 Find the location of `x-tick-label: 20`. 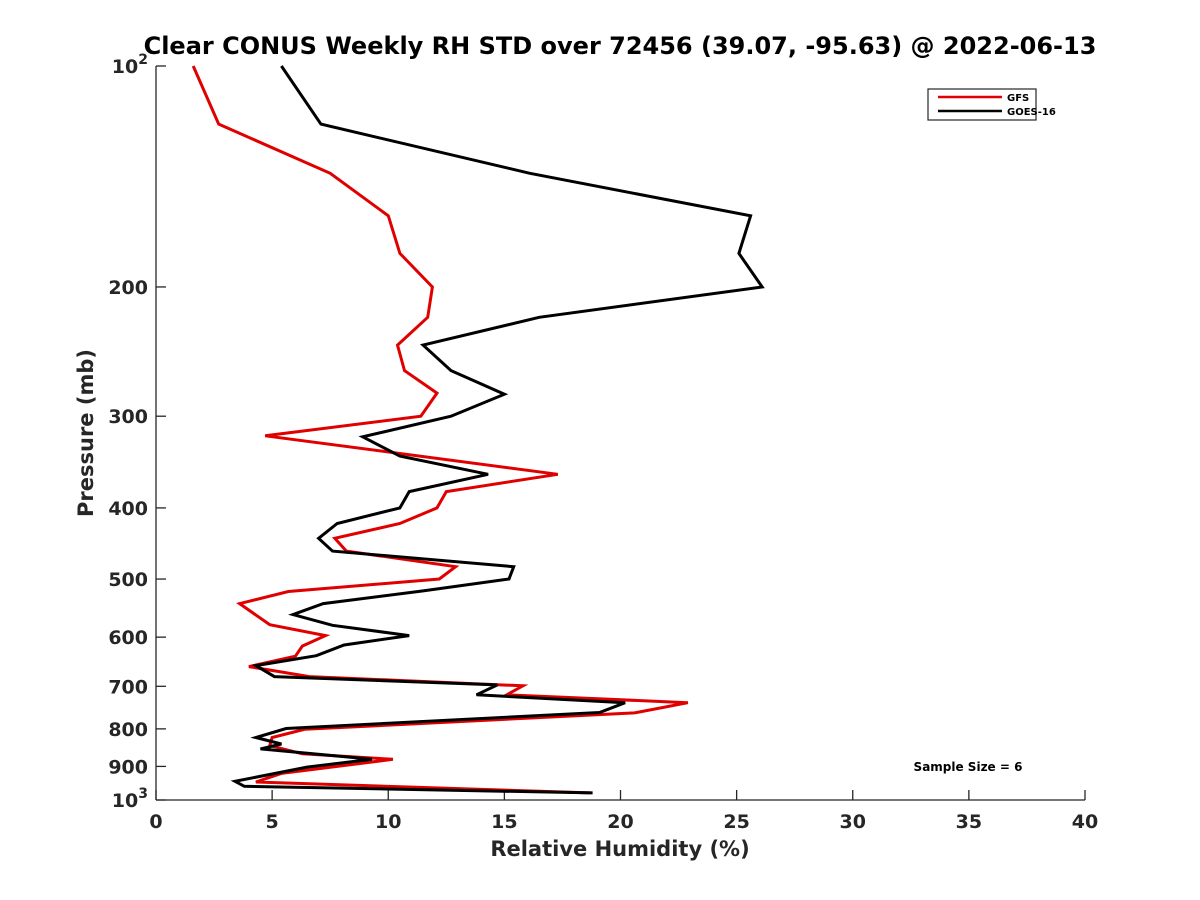

x-tick-label: 20 is located at coordinates (620, 822).